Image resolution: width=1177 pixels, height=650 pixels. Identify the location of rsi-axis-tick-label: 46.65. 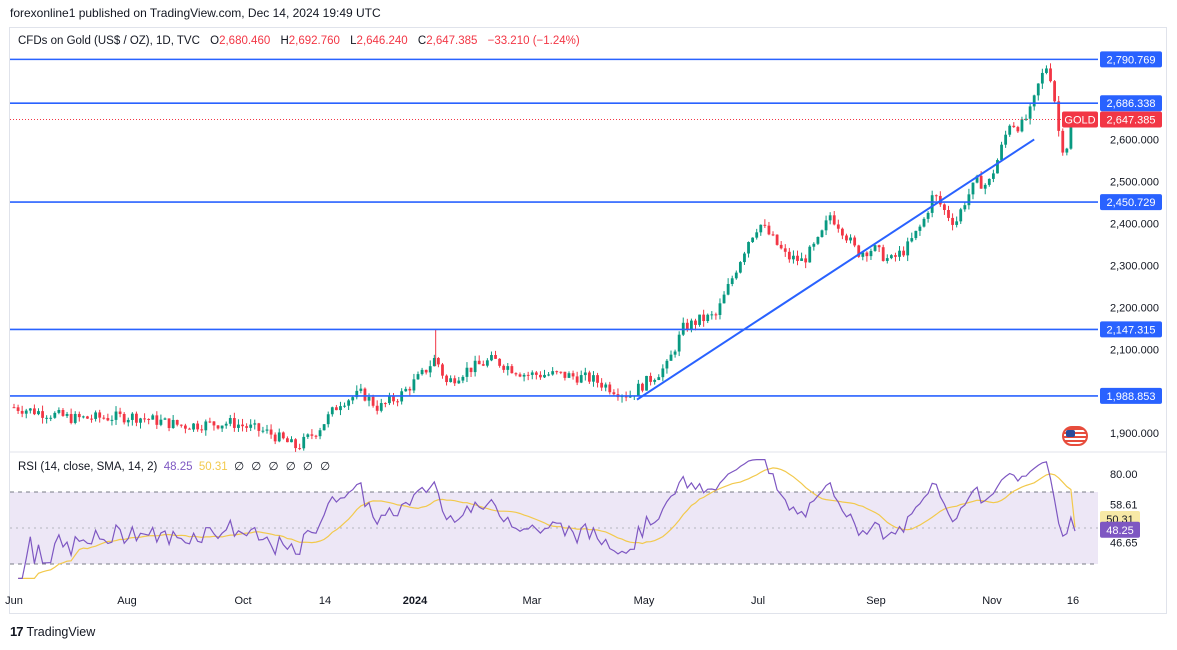
(1124, 543).